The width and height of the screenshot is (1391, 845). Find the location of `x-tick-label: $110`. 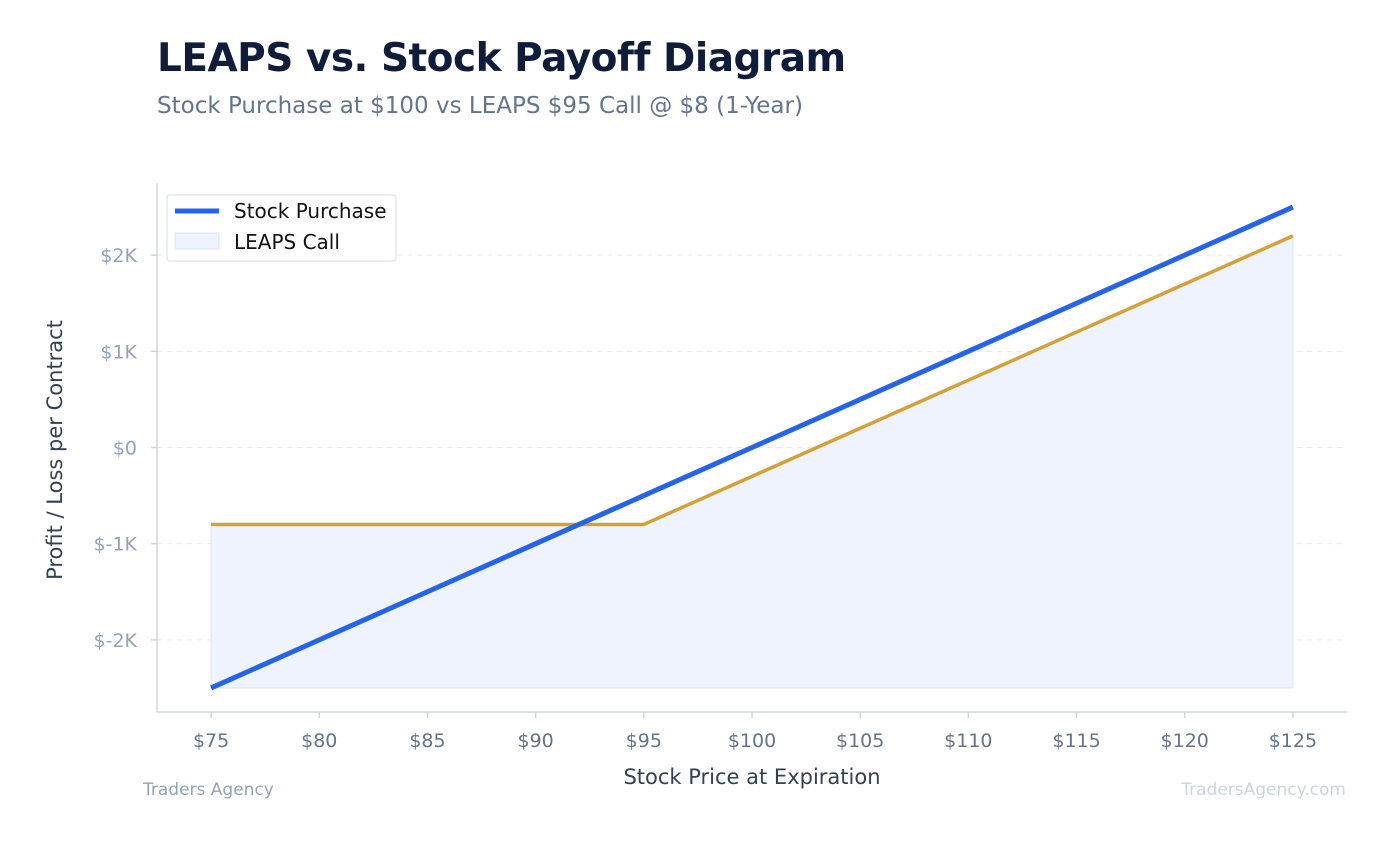

x-tick-label: $110 is located at coordinates (968, 741).